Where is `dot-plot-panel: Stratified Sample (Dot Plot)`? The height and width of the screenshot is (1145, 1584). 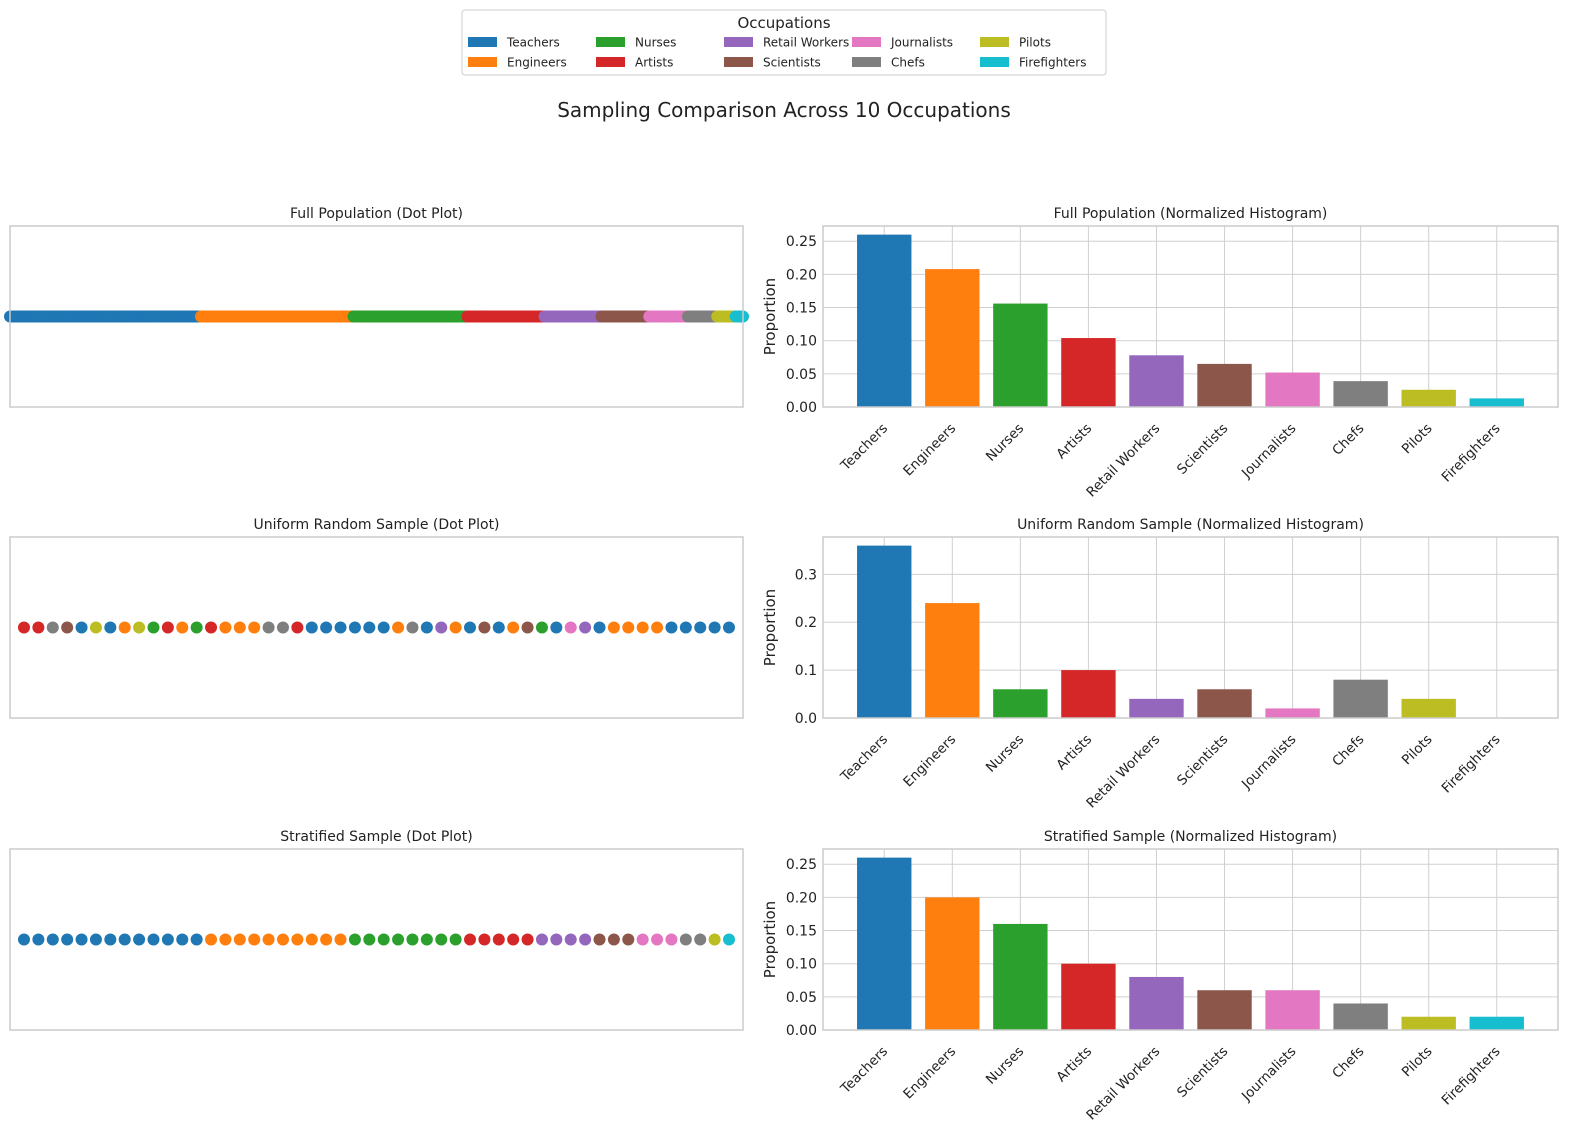 dot-plot-panel: Stratified Sample (Dot Plot) is located at coordinates (376, 930).